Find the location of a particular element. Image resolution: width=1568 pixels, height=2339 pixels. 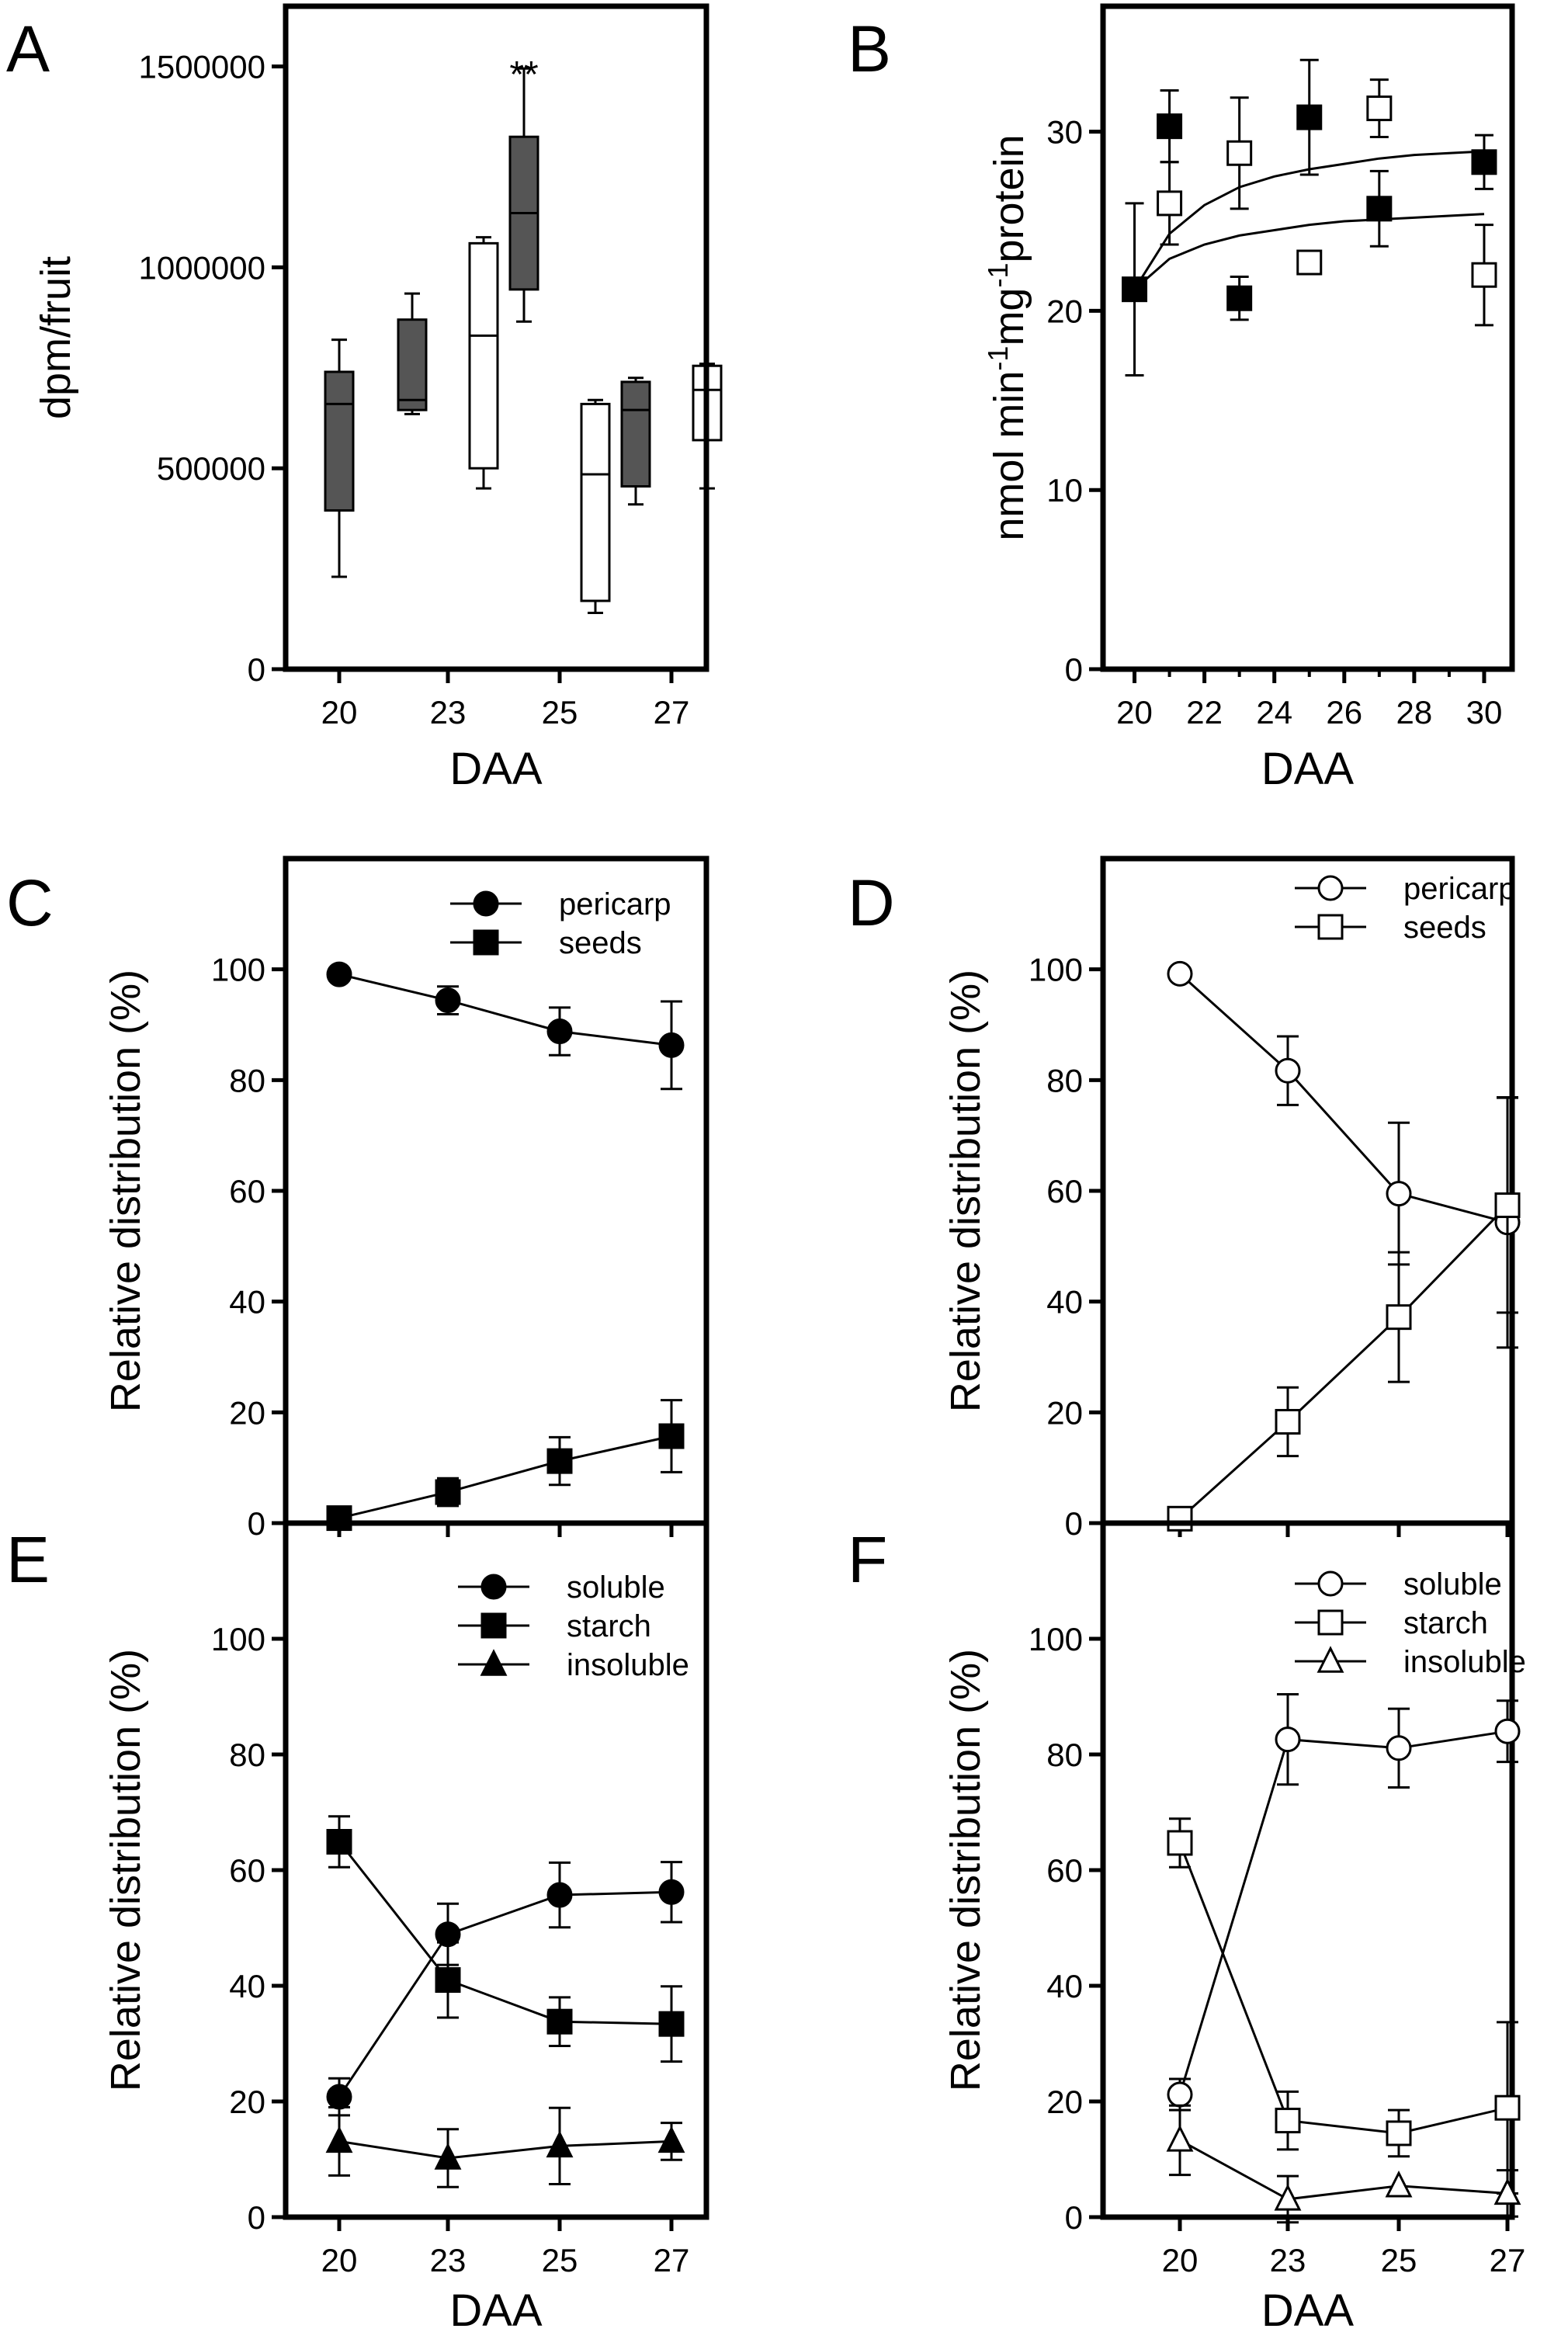

series-insoluble is located at coordinates (1343, 2164).